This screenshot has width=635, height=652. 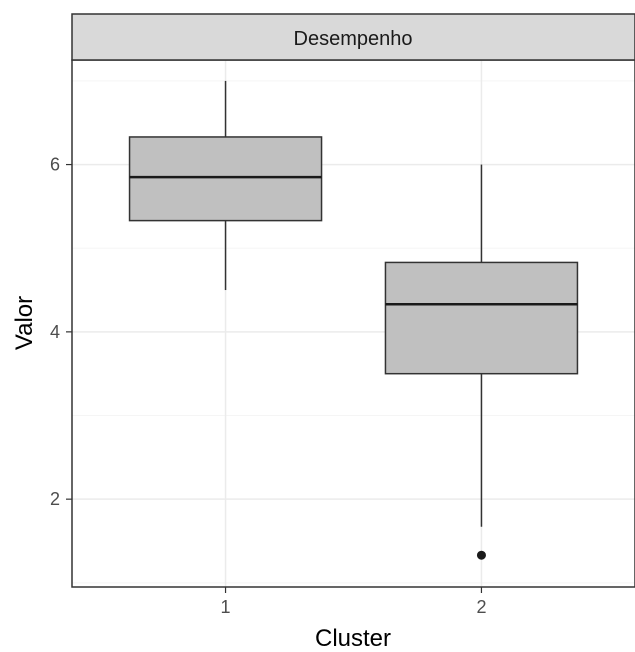 I want to click on x-tick-label: 2, so click(x=481, y=607).